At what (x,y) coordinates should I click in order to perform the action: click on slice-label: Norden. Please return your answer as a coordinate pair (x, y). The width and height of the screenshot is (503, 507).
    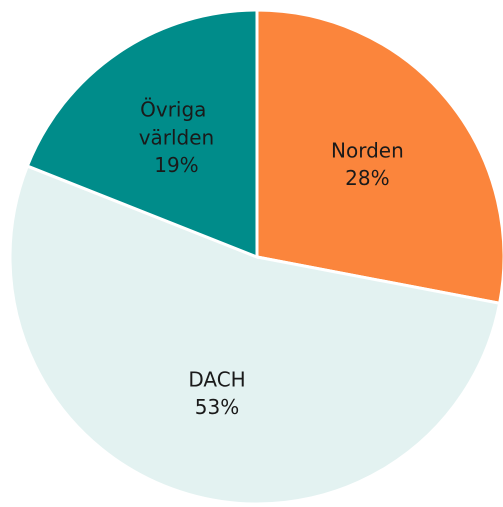
    Looking at the image, I should click on (367, 150).